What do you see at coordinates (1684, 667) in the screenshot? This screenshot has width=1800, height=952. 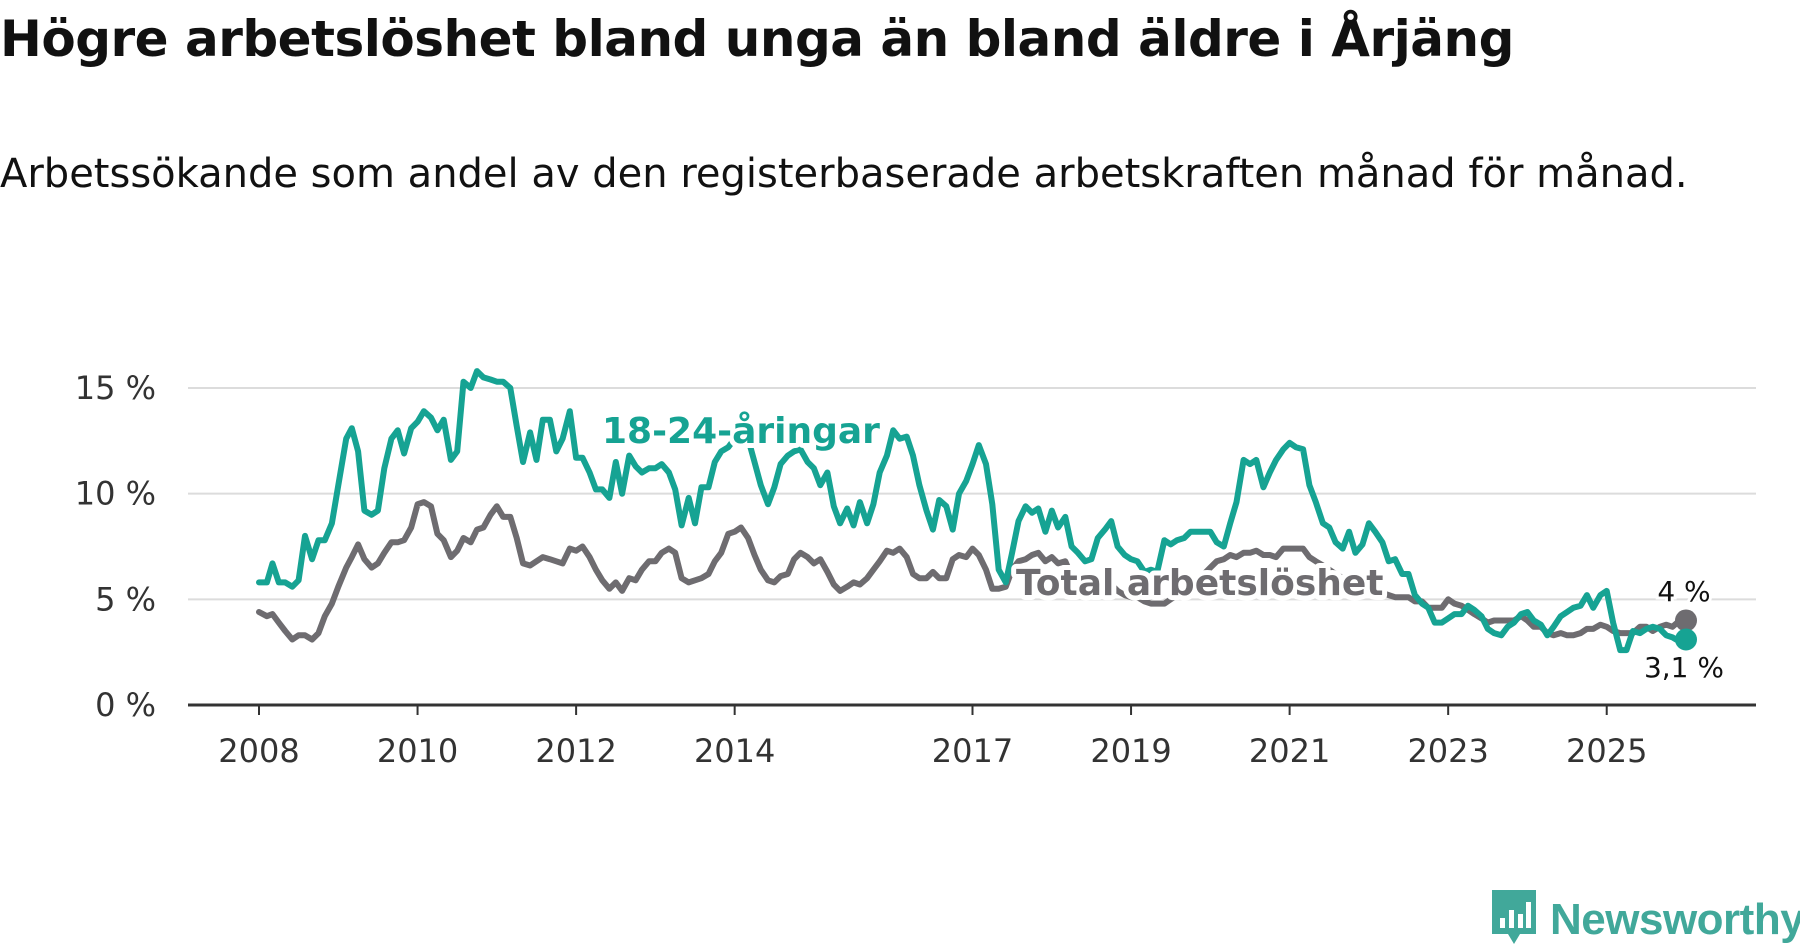 I see `end-label-youth: 3,1 %` at bounding box center [1684, 667].